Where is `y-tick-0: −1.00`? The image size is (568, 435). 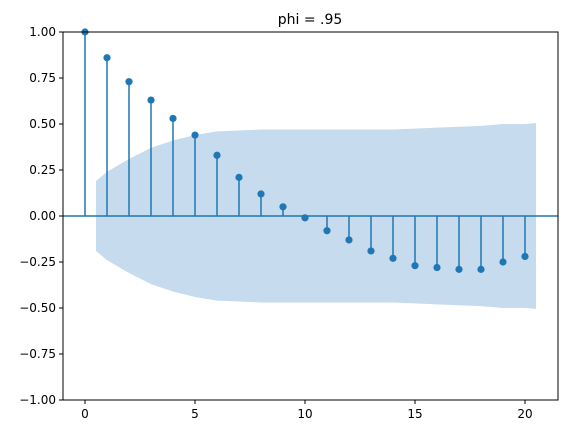 y-tick-0: −1.00 is located at coordinates (41, 400).